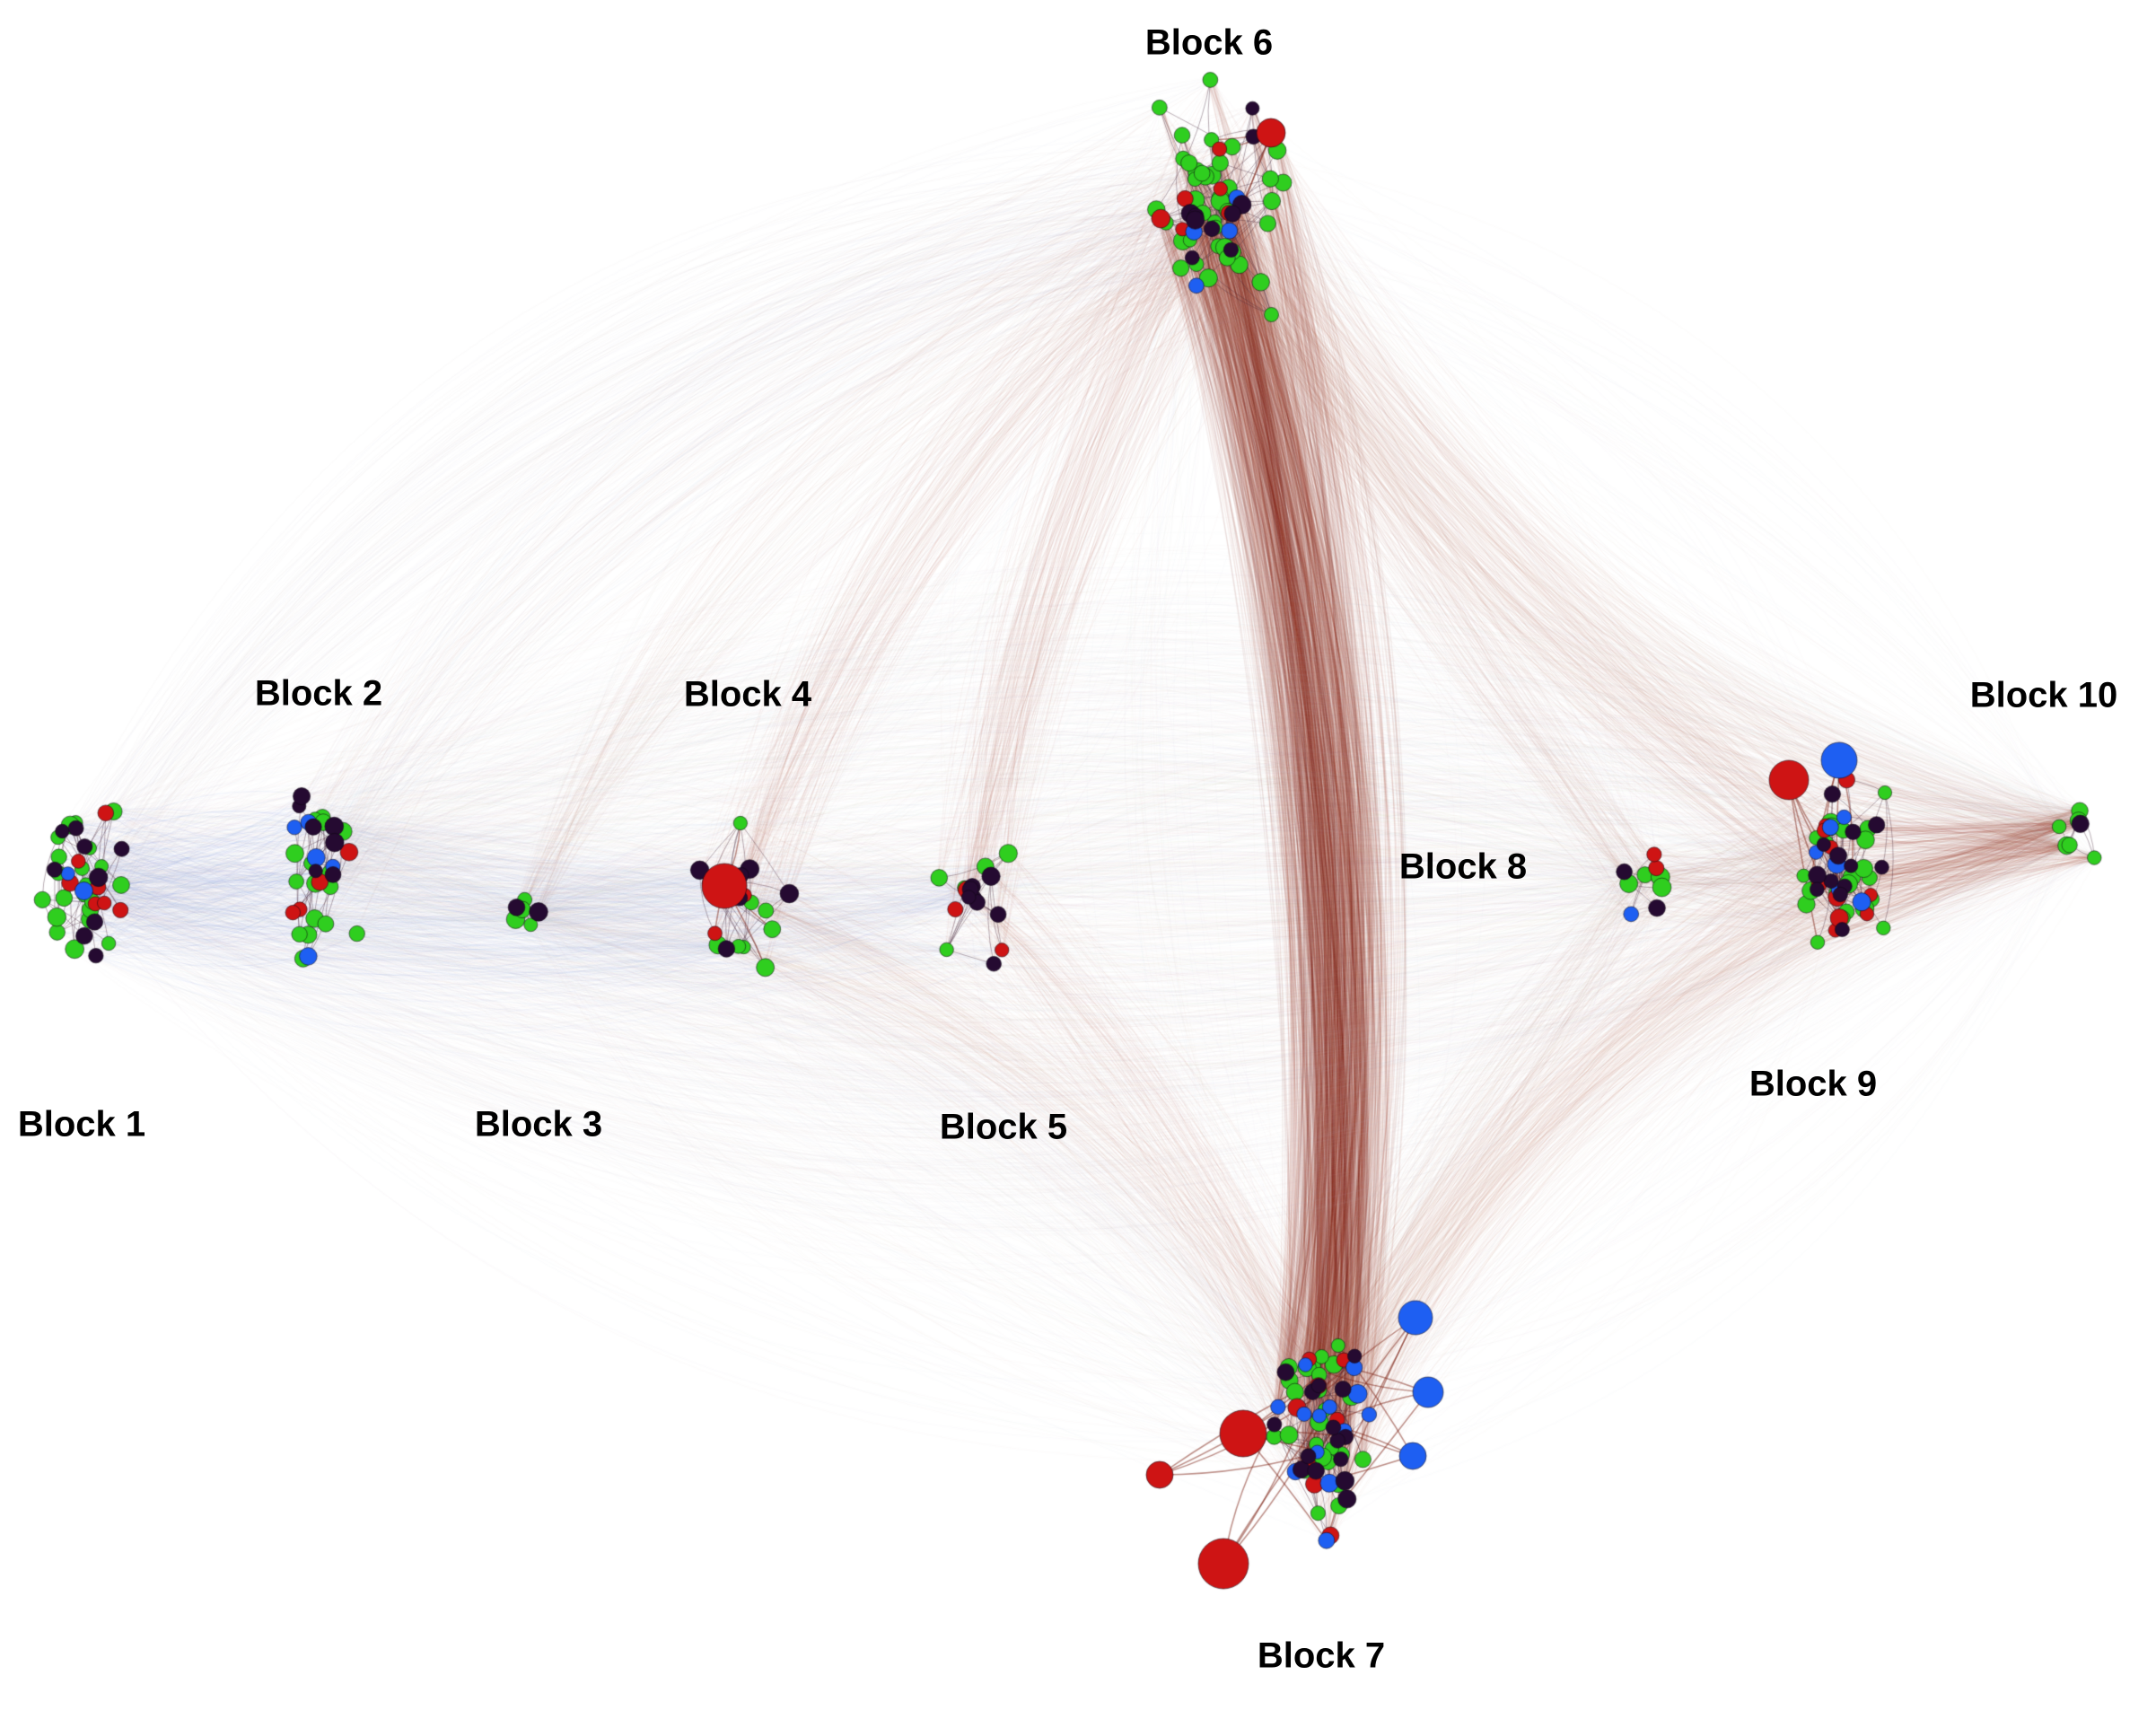 Image resolution: width=2156 pixels, height=1710 pixels. What do you see at coordinates (1209, 42) in the screenshot?
I see `block-6-label: Block 6` at bounding box center [1209, 42].